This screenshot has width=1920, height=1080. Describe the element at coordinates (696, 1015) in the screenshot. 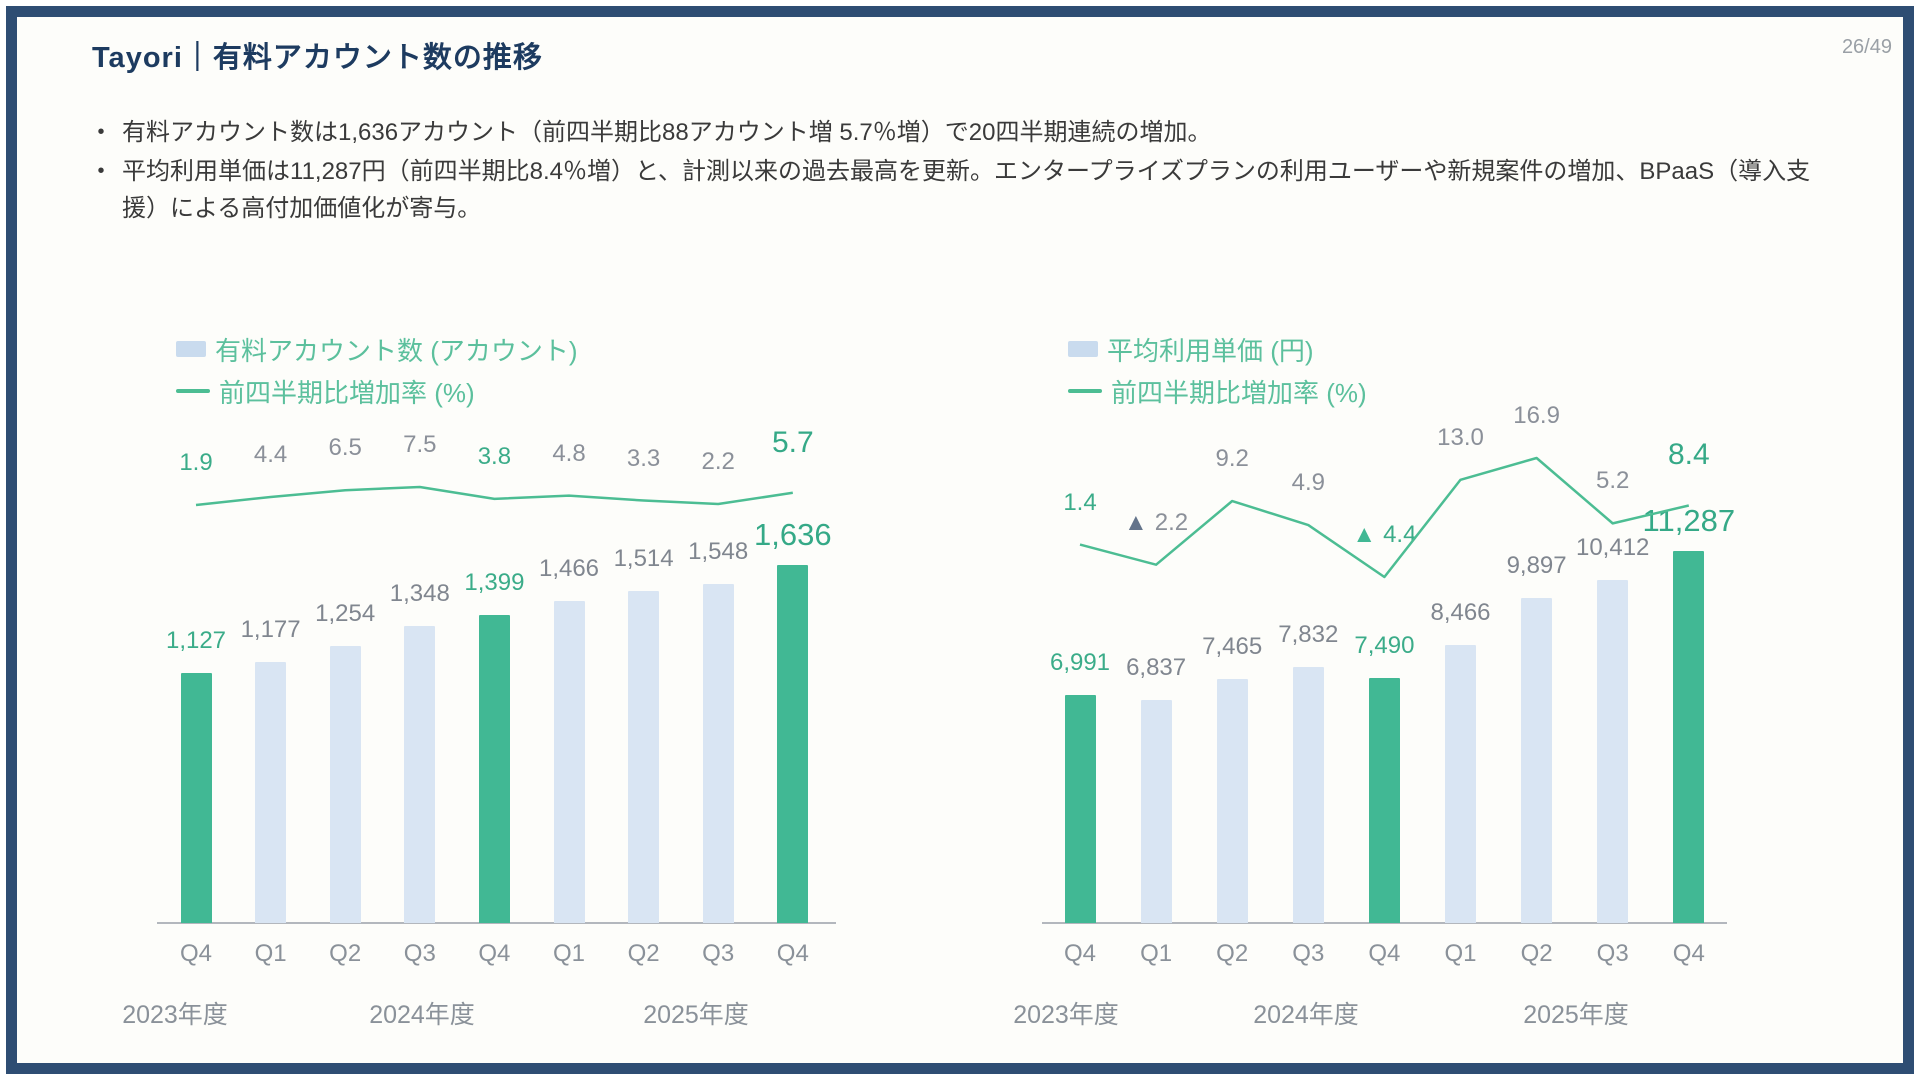

I see `accounts-year-label: 2025年度` at that location.